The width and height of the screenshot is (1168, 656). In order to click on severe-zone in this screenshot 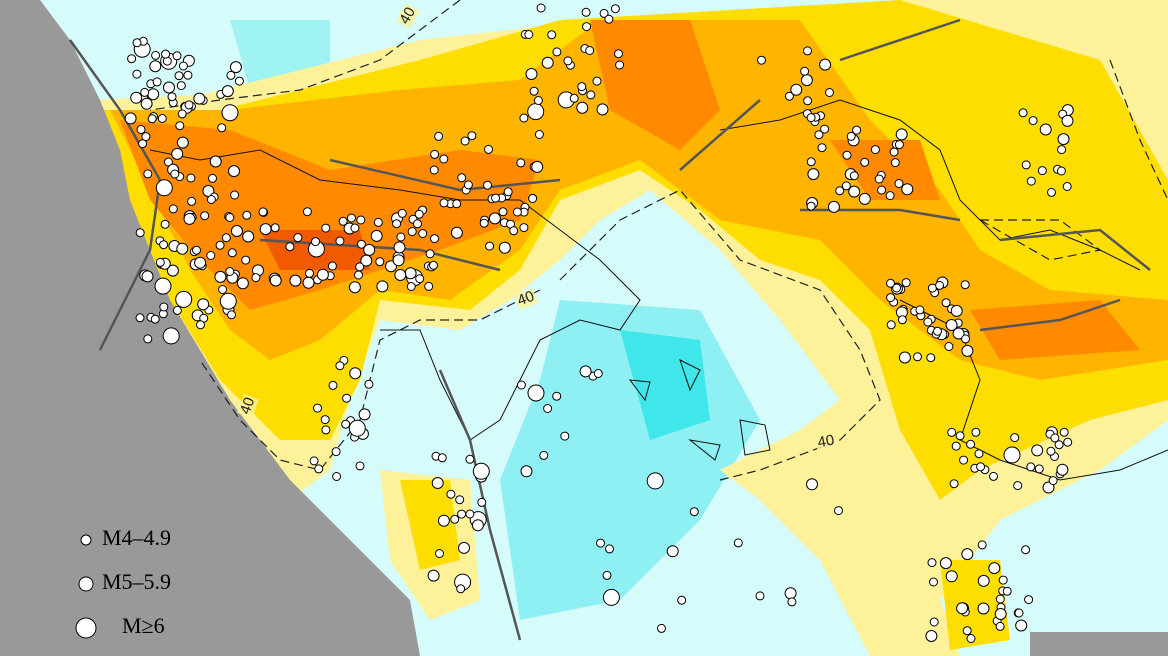, I will do `click(1055, 330)`.